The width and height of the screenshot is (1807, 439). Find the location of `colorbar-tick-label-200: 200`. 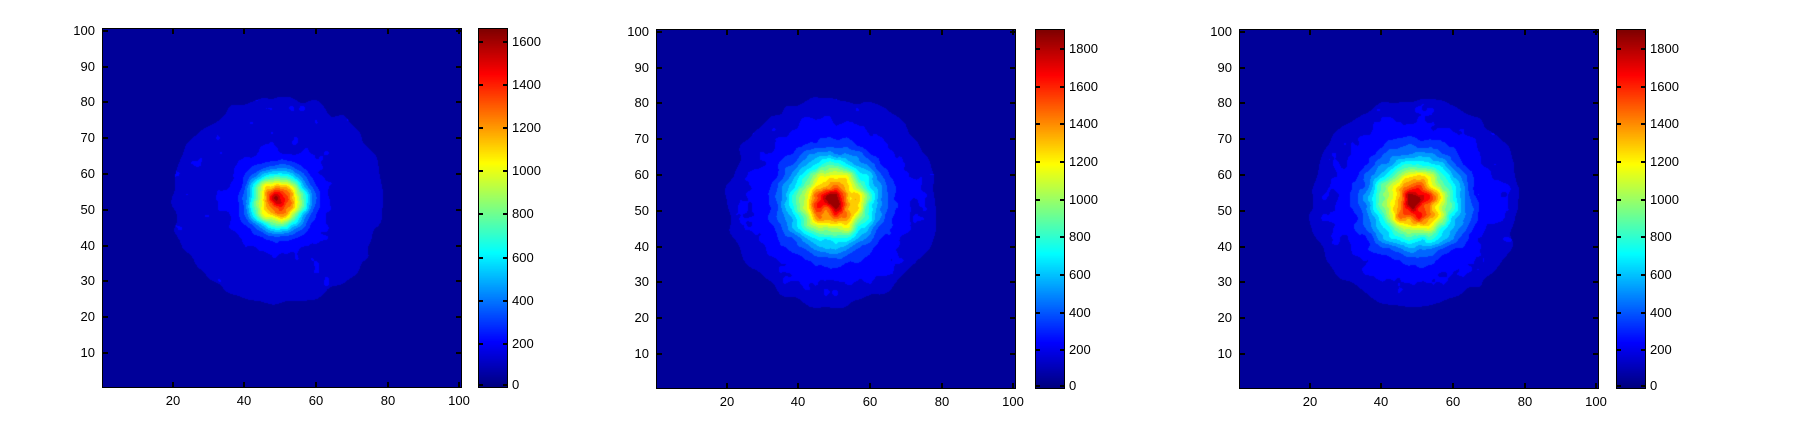

colorbar-tick-label-200: 200 is located at coordinates (1661, 349).